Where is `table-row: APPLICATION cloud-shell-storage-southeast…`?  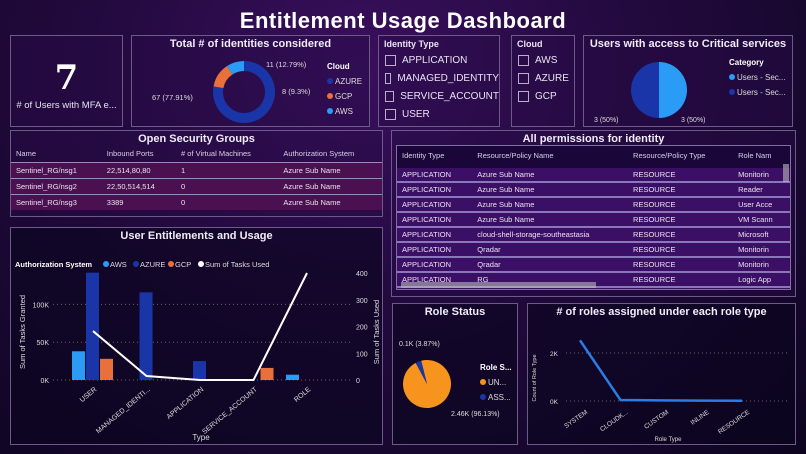 table-row: APPLICATION cloud-shell-storage-southeast… is located at coordinates (593, 235).